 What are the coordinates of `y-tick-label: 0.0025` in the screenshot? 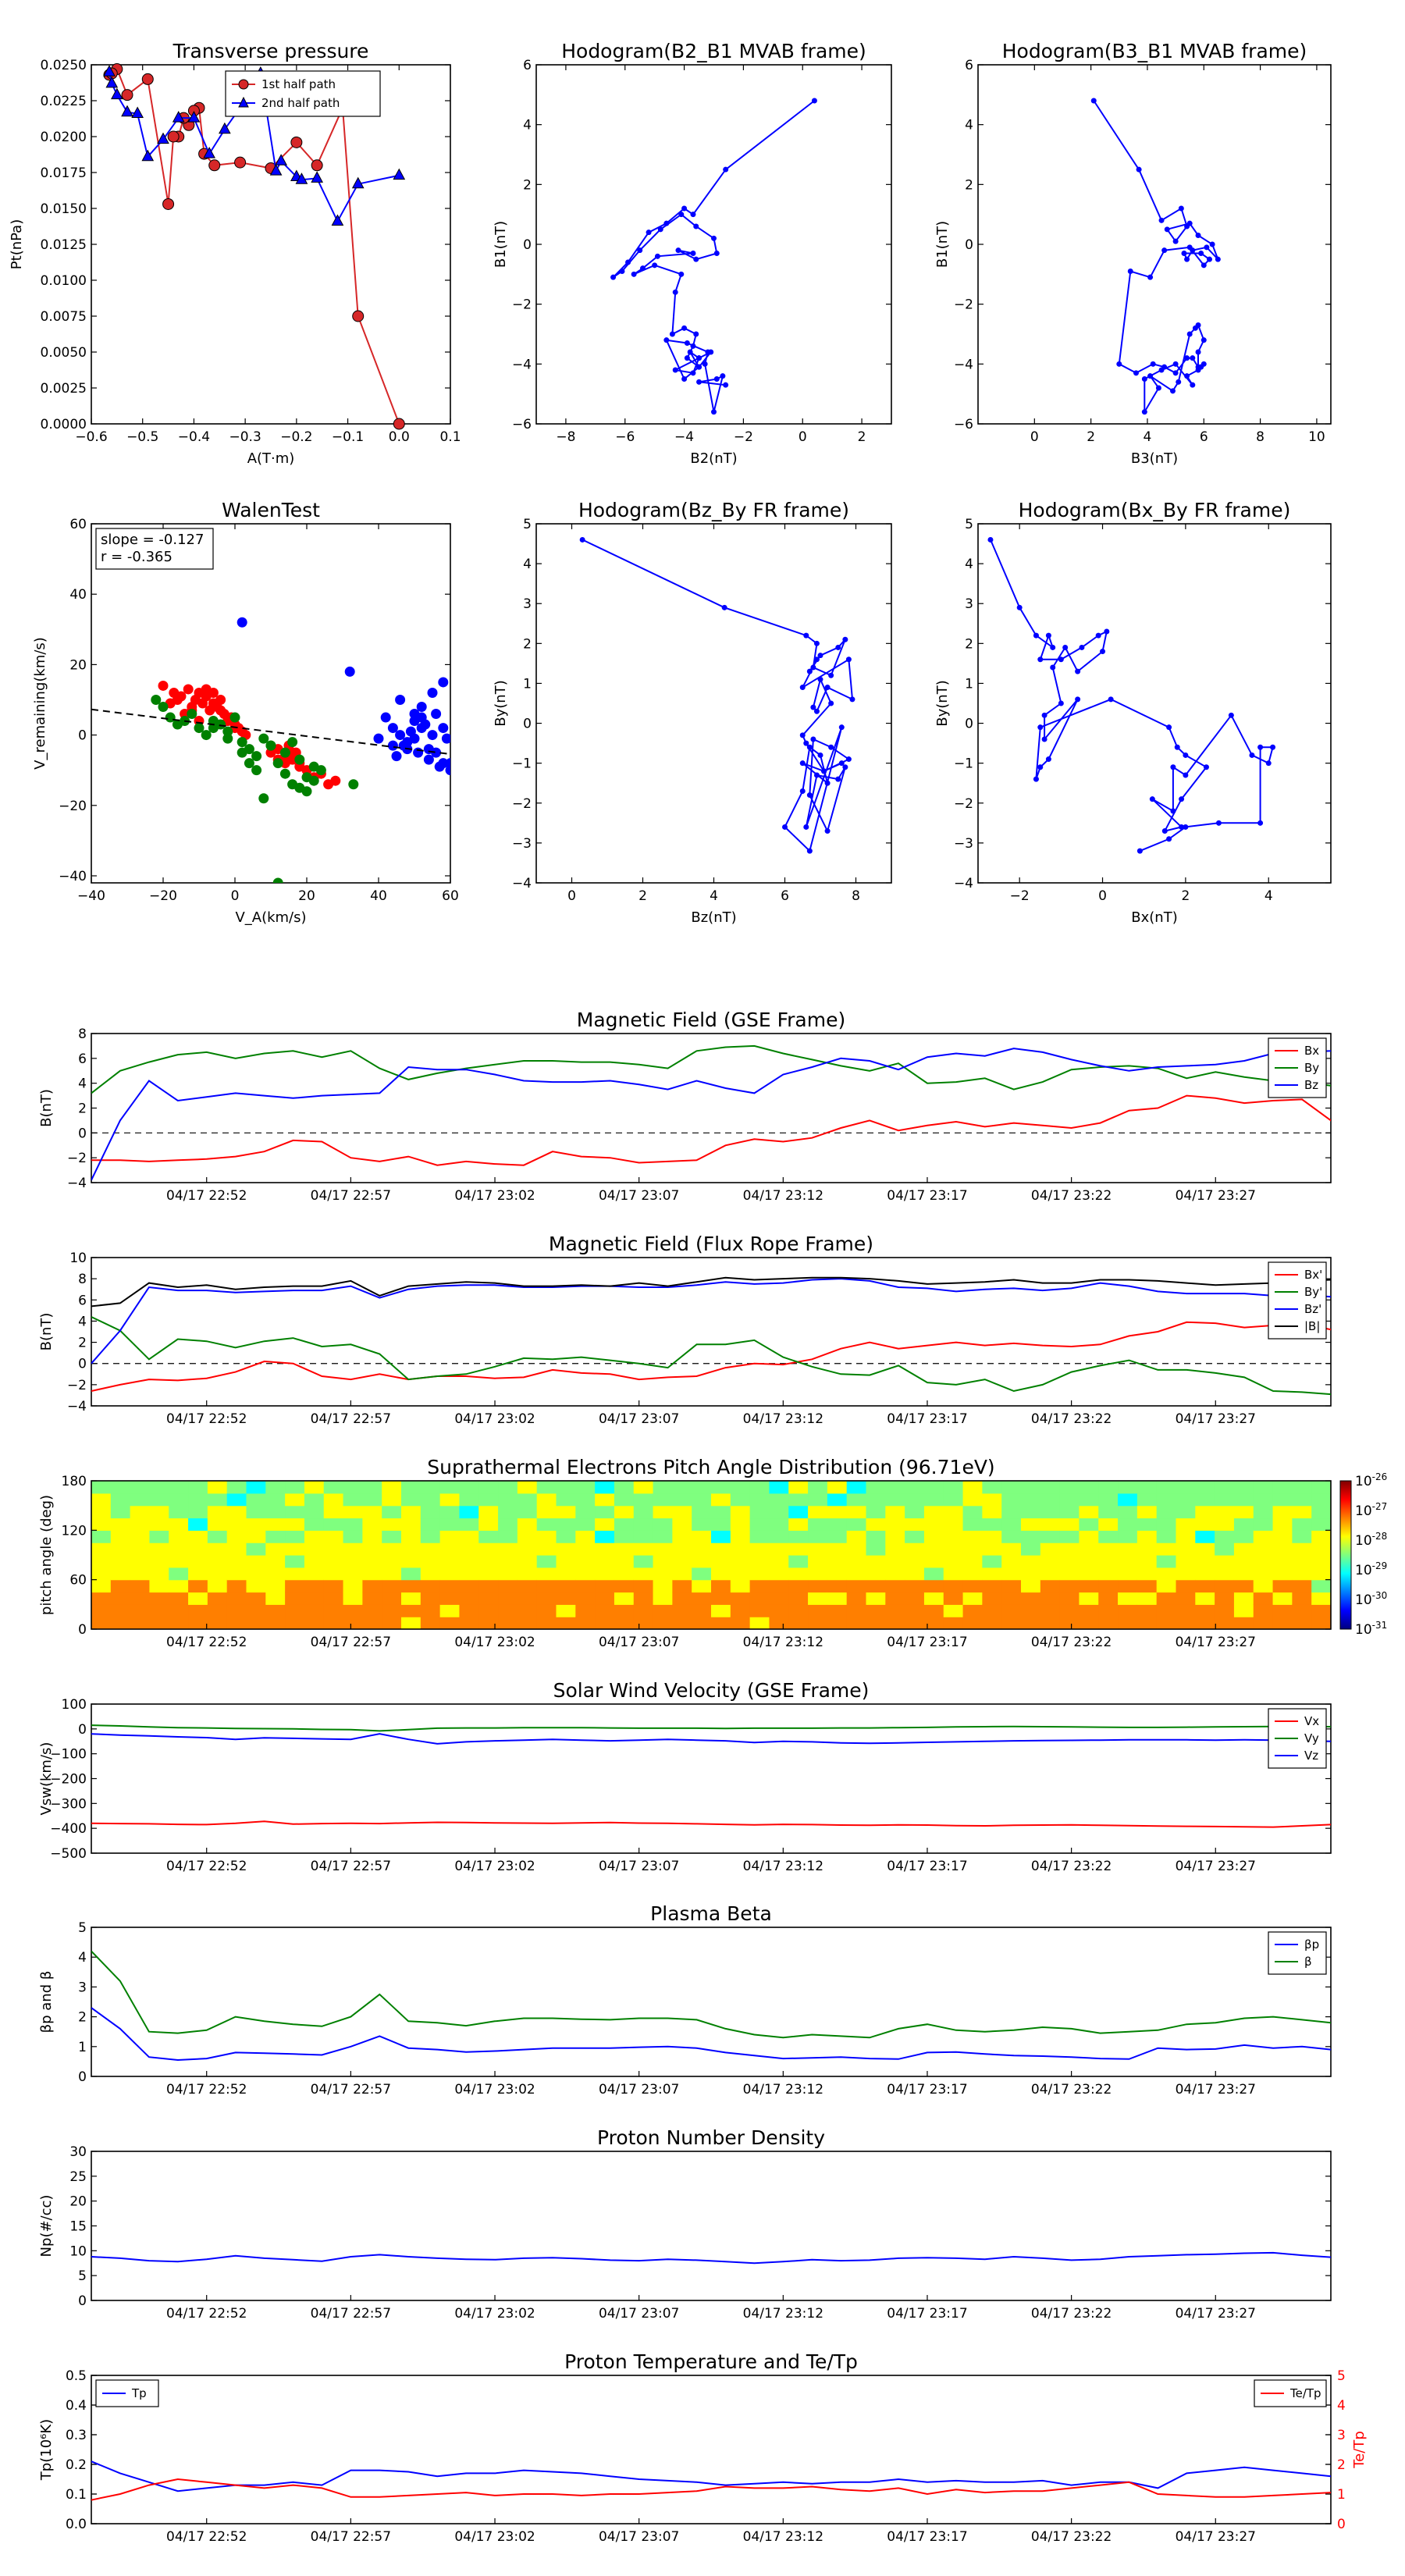 It's located at (64, 389).